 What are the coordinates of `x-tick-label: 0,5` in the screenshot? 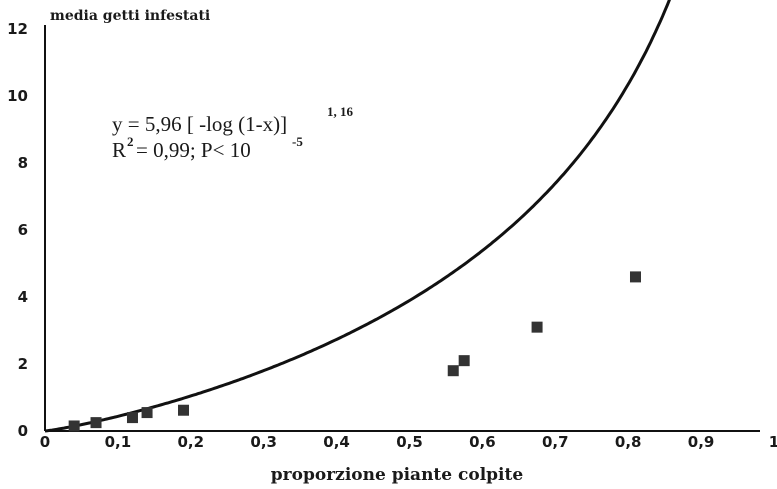 It's located at (409, 442).